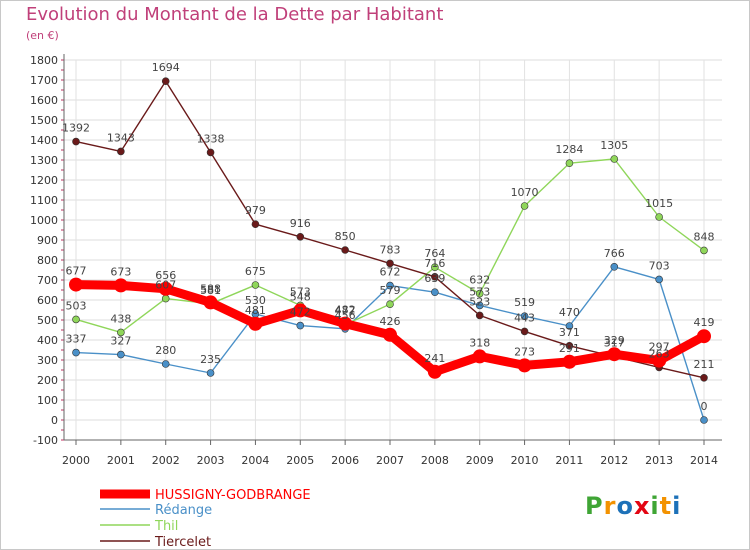 Image resolution: width=750 pixels, height=550 pixels. I want to click on y-tick-label: 0, so click(54, 420).